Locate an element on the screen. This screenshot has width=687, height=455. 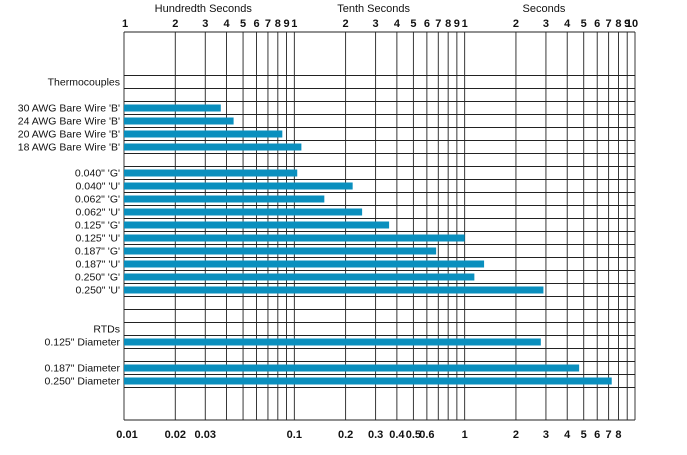
row-label: 0.250" Diameter is located at coordinates (82, 382).